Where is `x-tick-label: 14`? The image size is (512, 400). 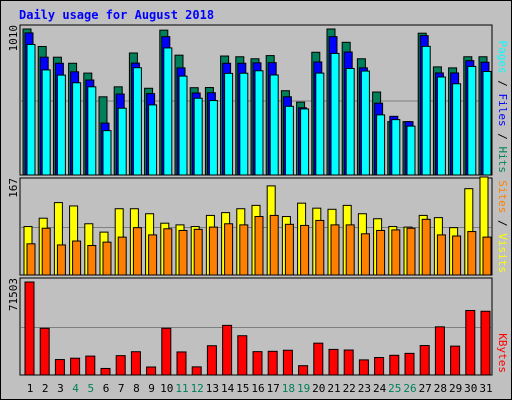
x-tick-label: 14 is located at coordinates (228, 388).